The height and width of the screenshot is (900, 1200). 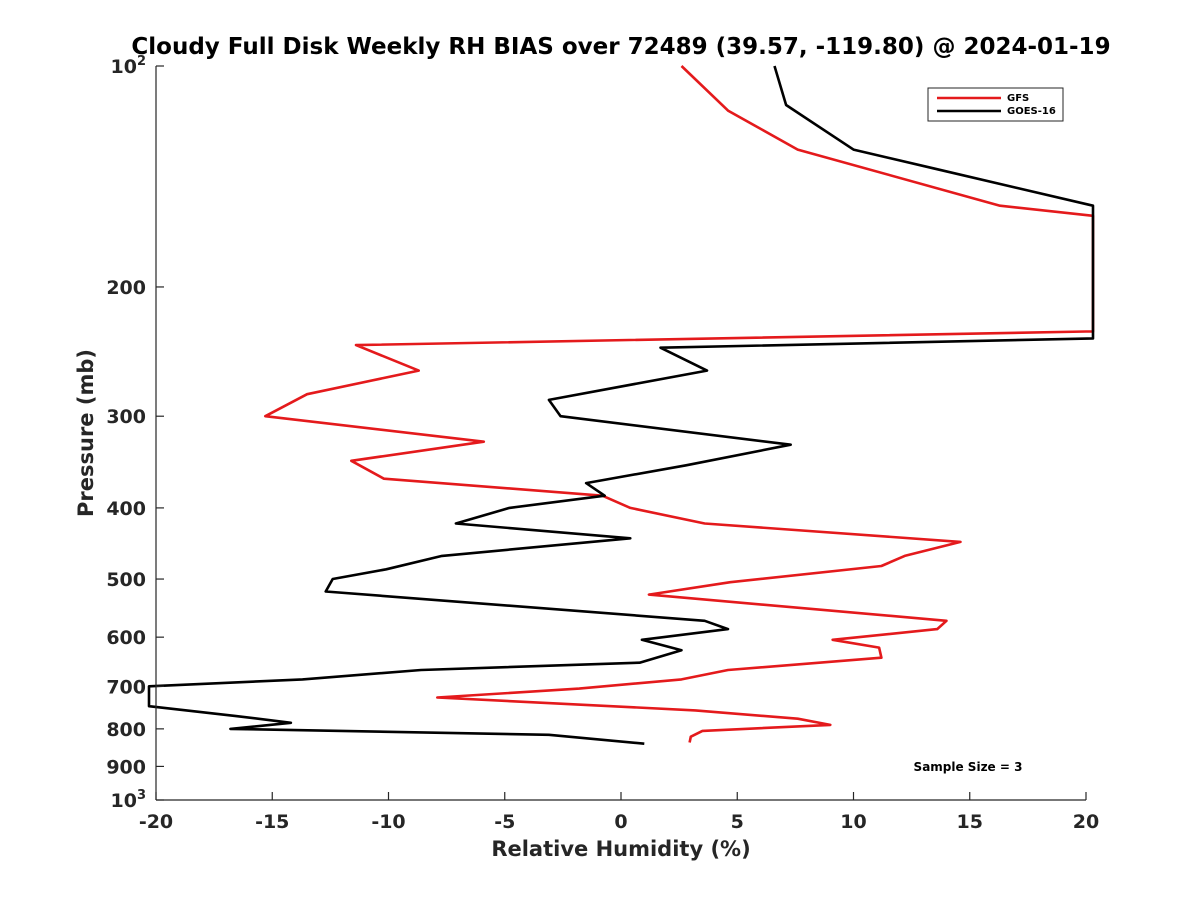 What do you see at coordinates (126, 580) in the screenshot?
I see `y-tick-label: 500` at bounding box center [126, 580].